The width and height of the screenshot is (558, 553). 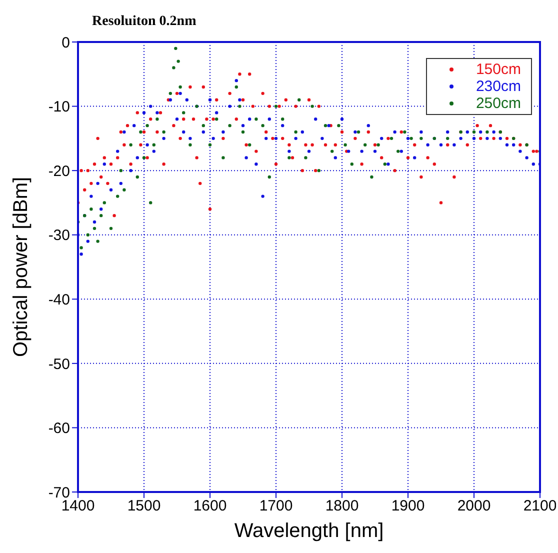 What do you see at coordinates (498, 69) in the screenshot?
I see `legend-label: 150cm` at bounding box center [498, 69].